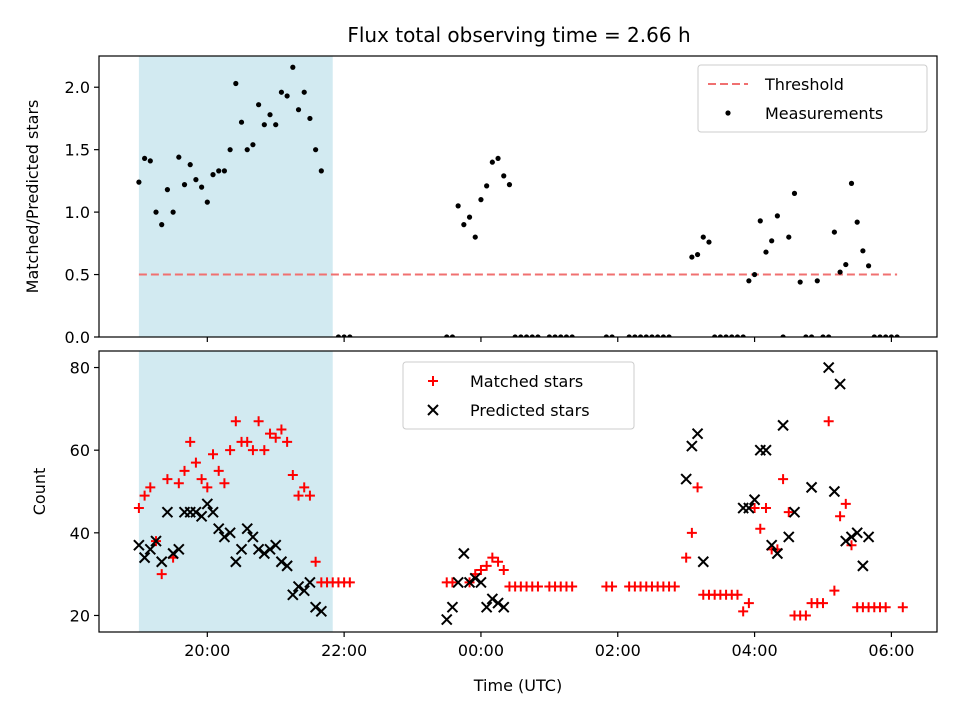 The width and height of the screenshot is (960, 720). Describe the element at coordinates (77, 150) in the screenshot. I see `y-tick-label: 1.5` at that location.